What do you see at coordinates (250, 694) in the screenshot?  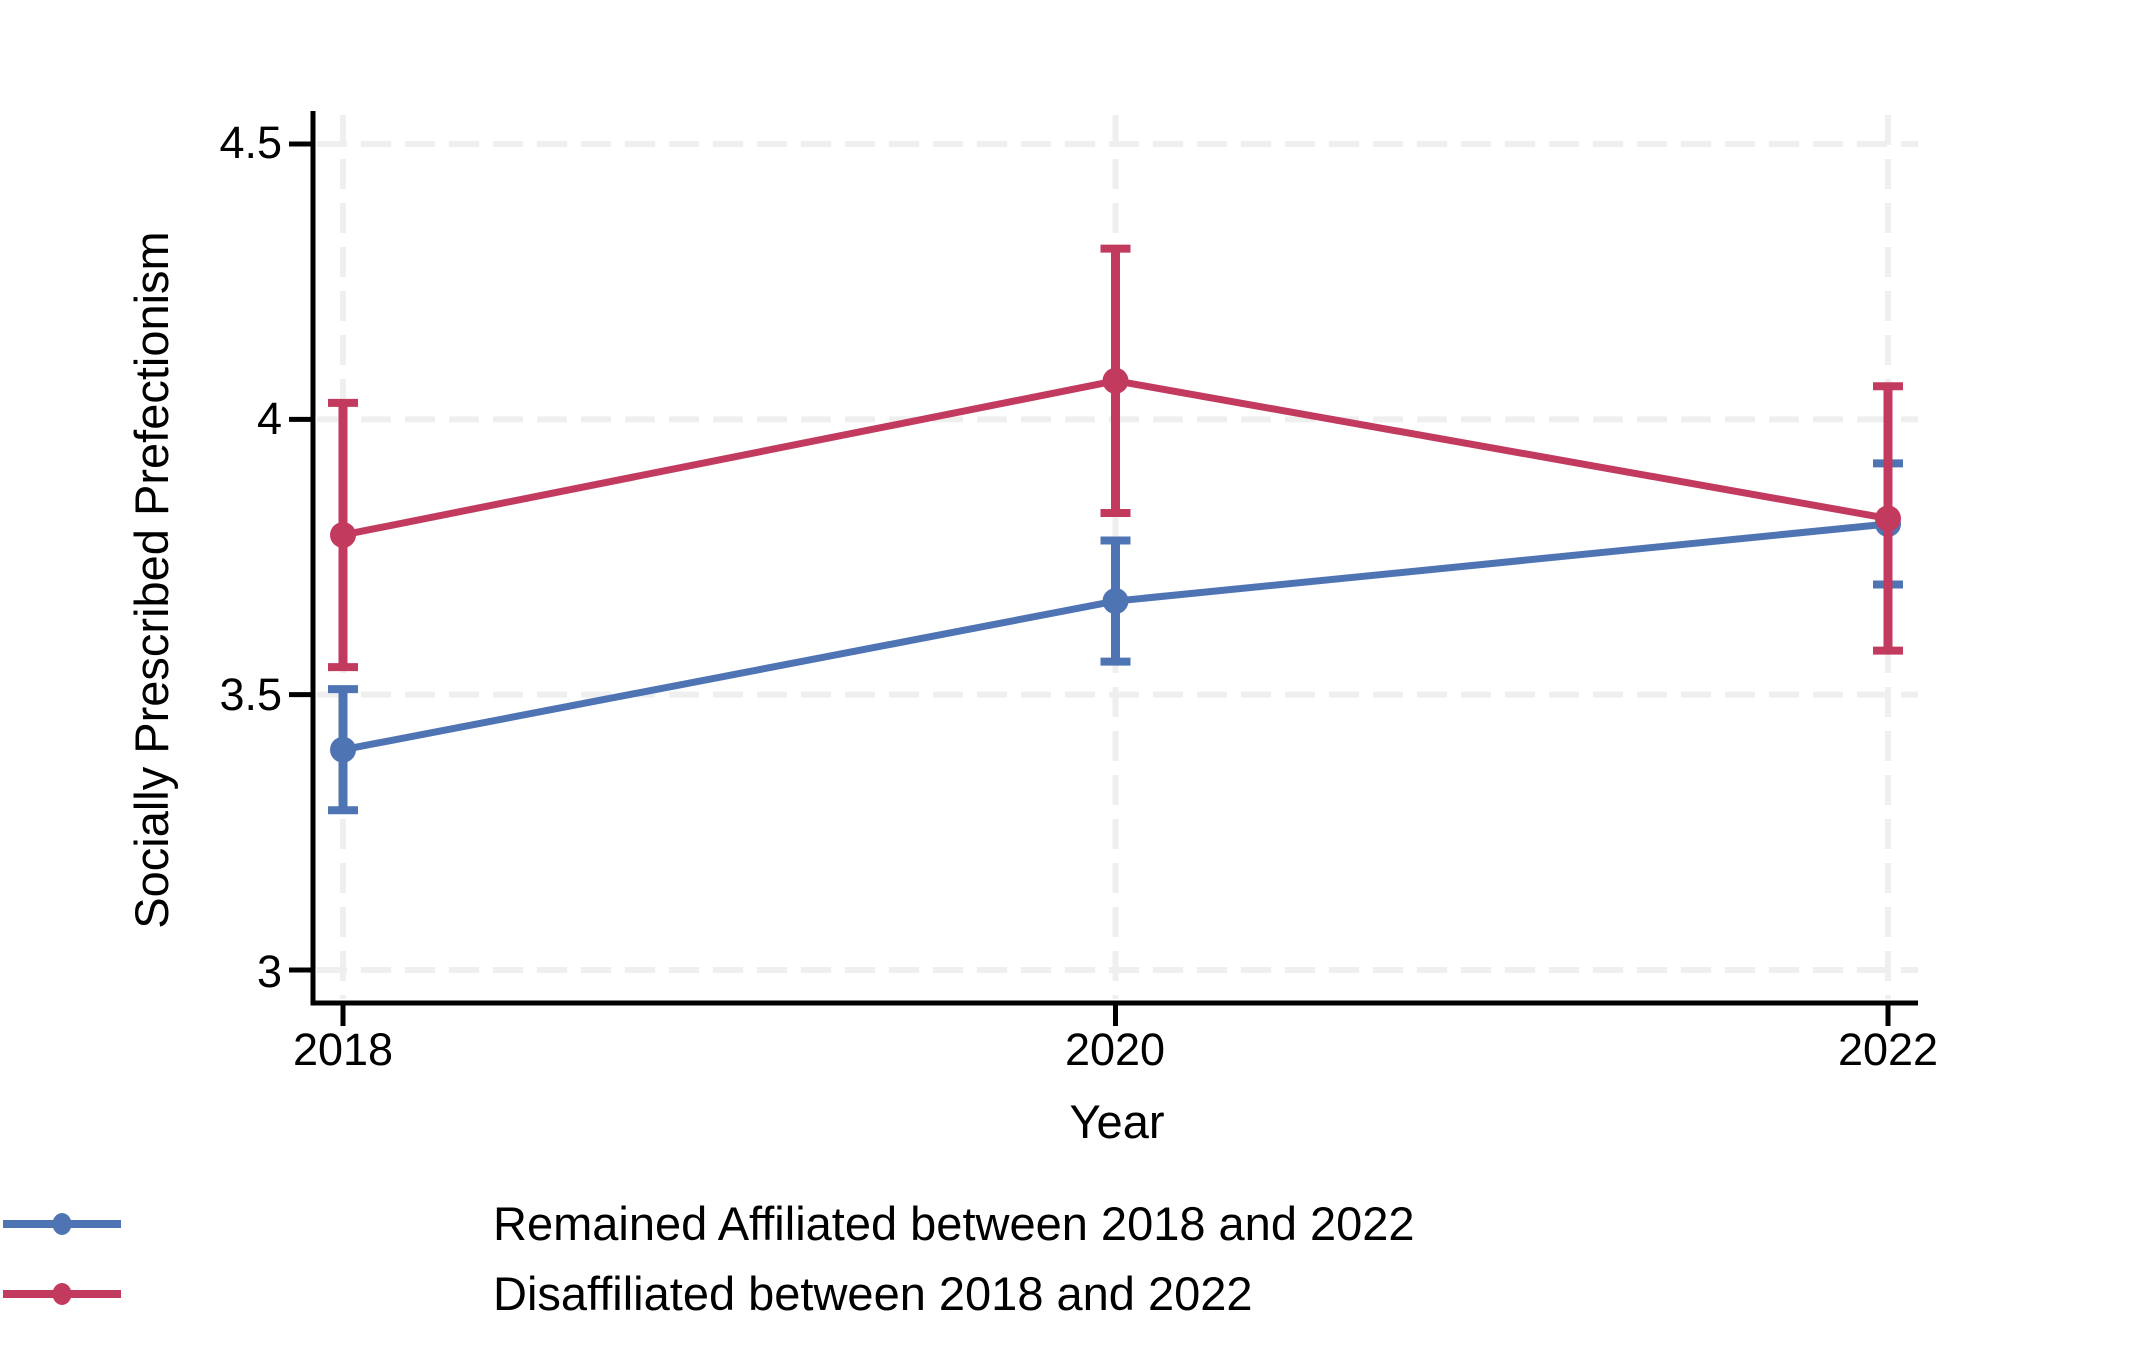 I see `y-tick-label: 3.5` at bounding box center [250, 694].